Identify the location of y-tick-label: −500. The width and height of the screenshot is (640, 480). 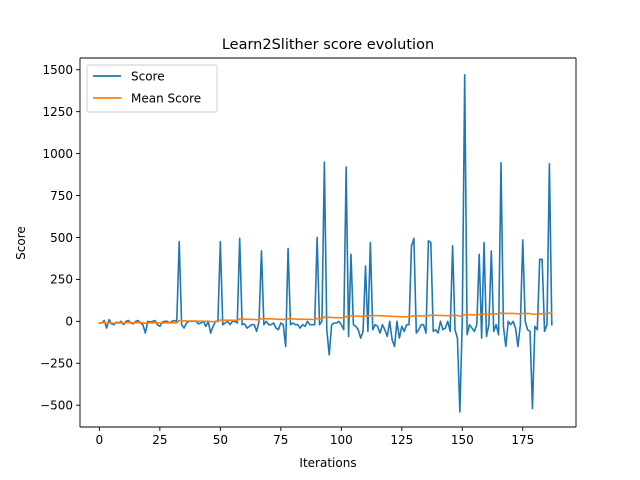
(56, 405).